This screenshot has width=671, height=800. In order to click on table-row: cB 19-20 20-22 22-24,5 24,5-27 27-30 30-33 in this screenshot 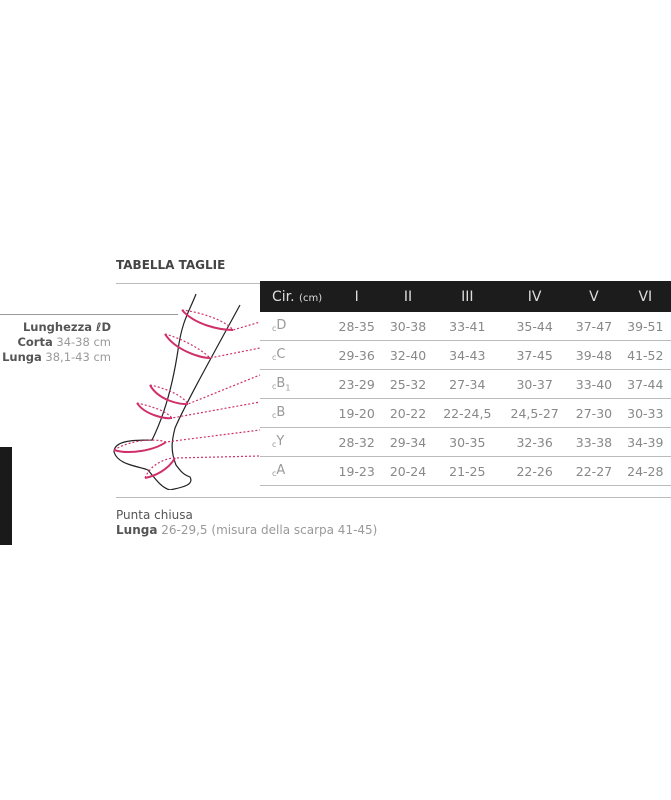, I will do `click(465, 413)`.